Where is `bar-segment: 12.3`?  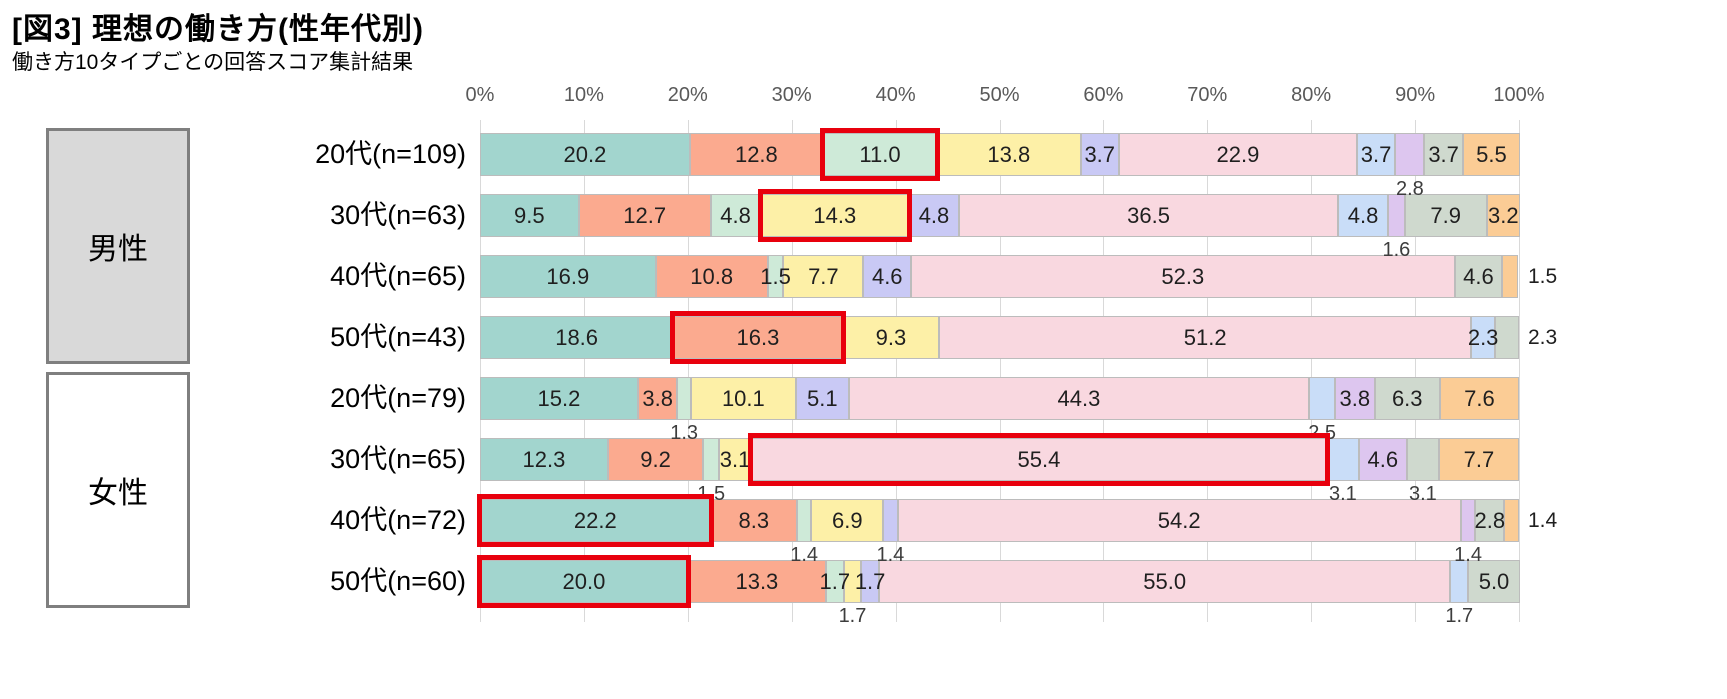
bar-segment: 12.3 is located at coordinates (544, 459).